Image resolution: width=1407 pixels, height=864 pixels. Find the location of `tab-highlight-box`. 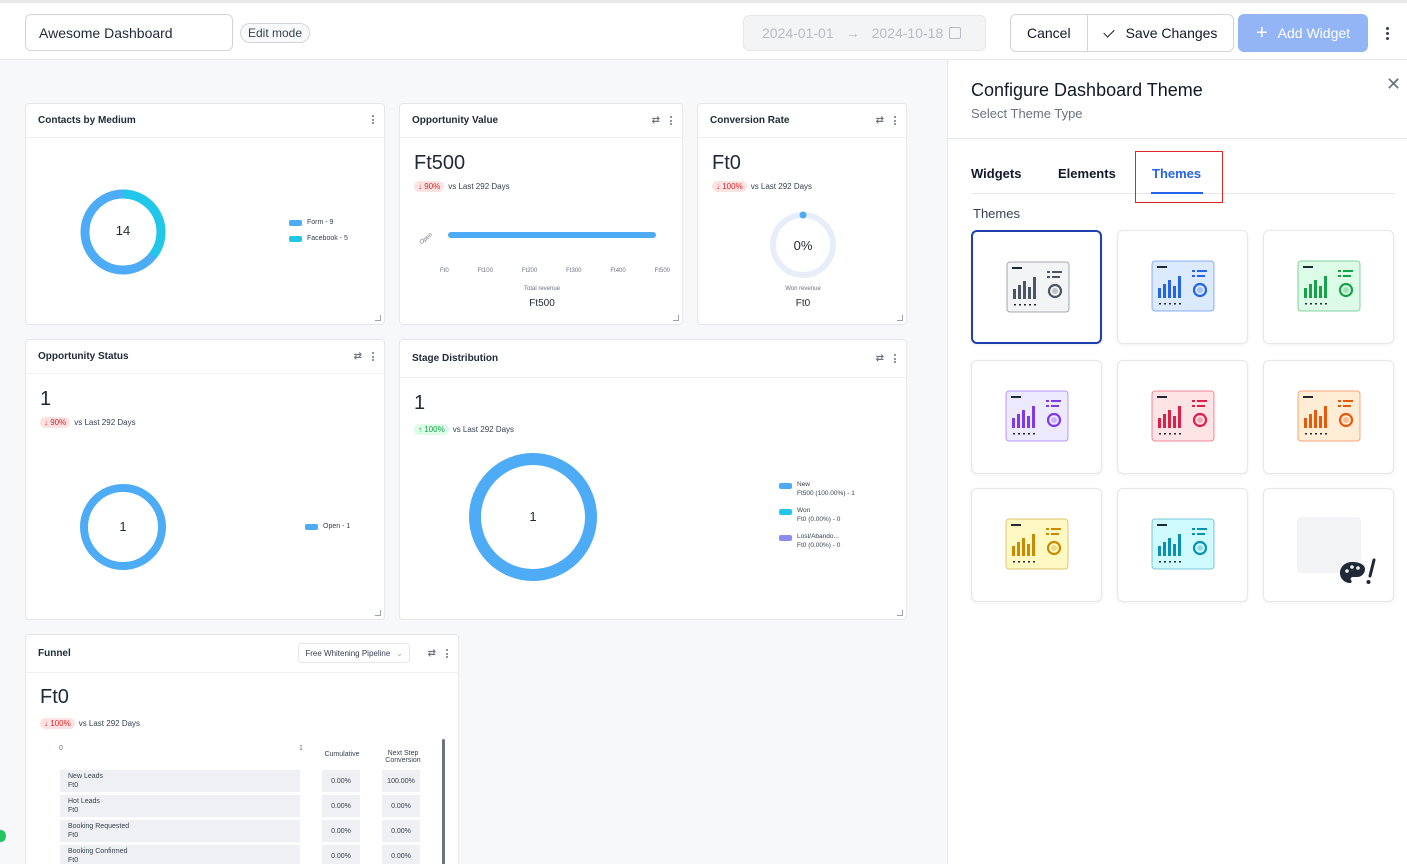

tab-highlight-box is located at coordinates (1179, 177).